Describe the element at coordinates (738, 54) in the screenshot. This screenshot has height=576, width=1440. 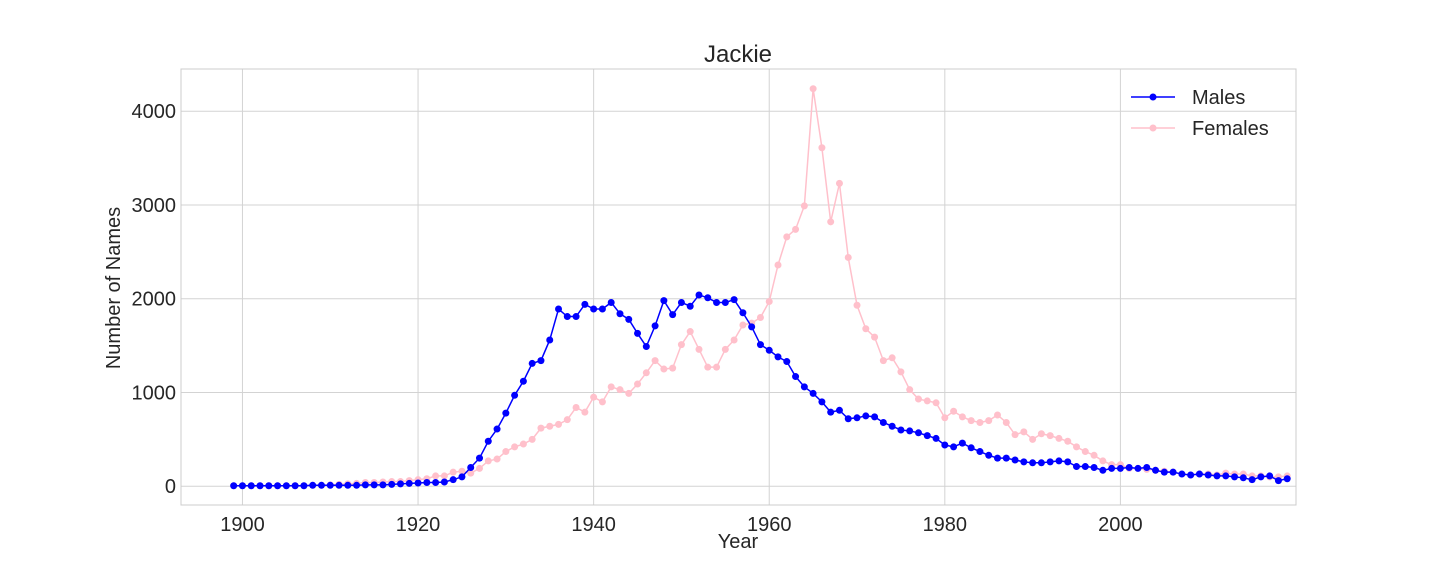
I see `chart-title: Jackie` at that location.